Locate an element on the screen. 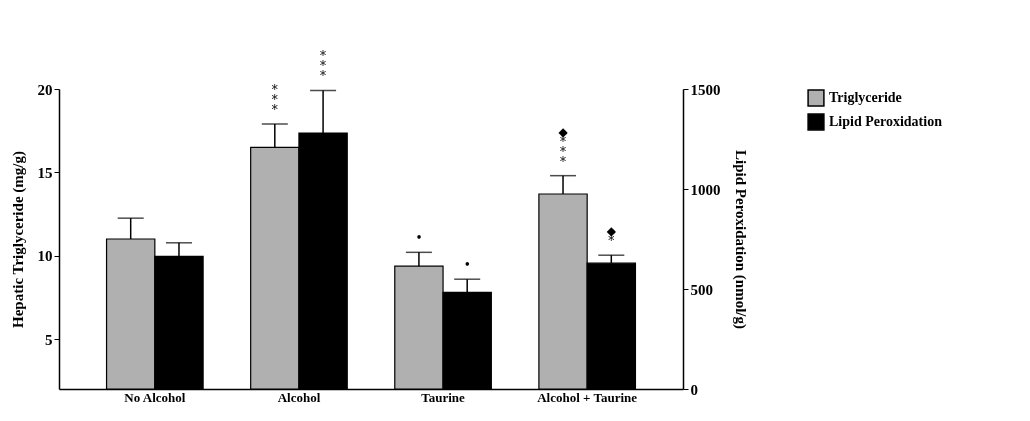  x-tick-label: Alcohol is located at coordinates (299, 397).